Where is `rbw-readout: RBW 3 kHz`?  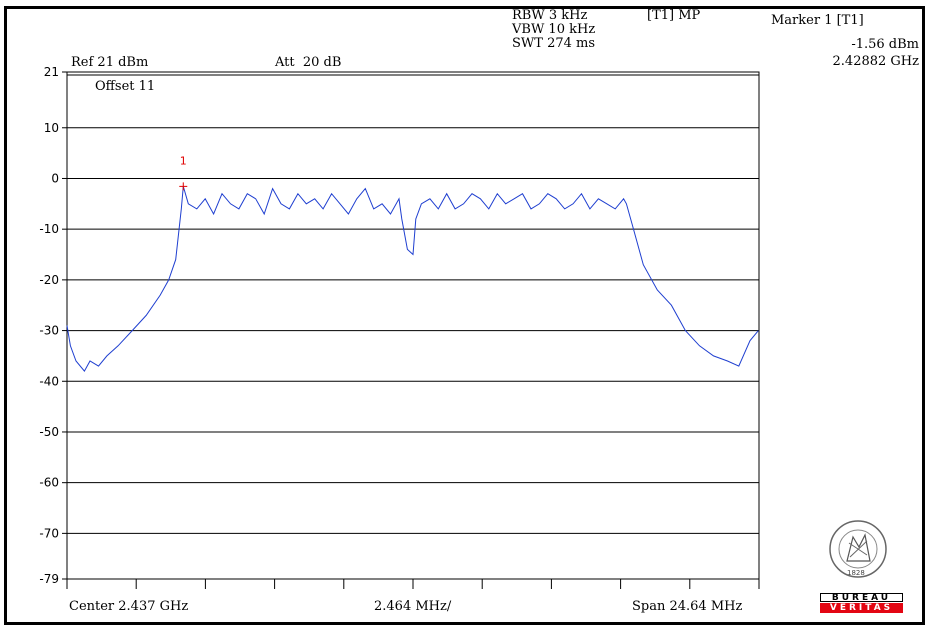
rbw-readout: RBW 3 kHz is located at coordinates (550, 15).